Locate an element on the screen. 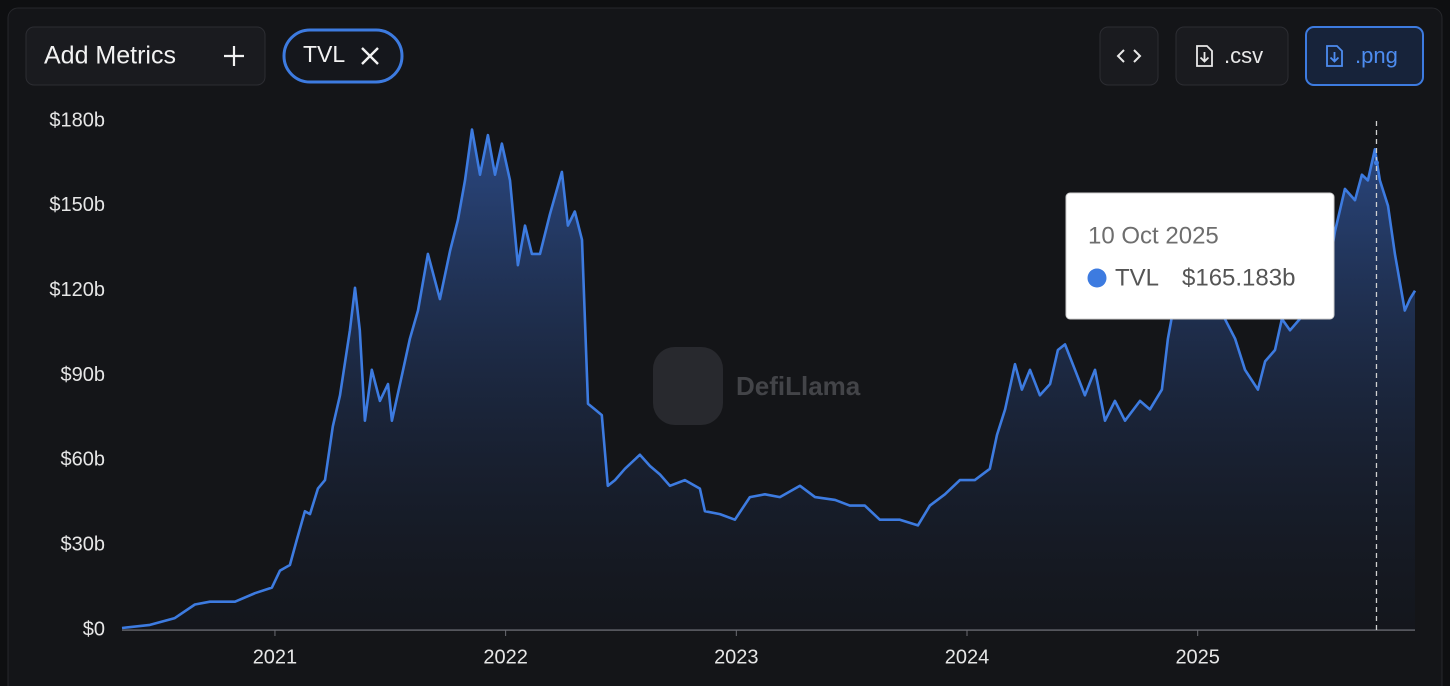  embed-button is located at coordinates (1129, 56).